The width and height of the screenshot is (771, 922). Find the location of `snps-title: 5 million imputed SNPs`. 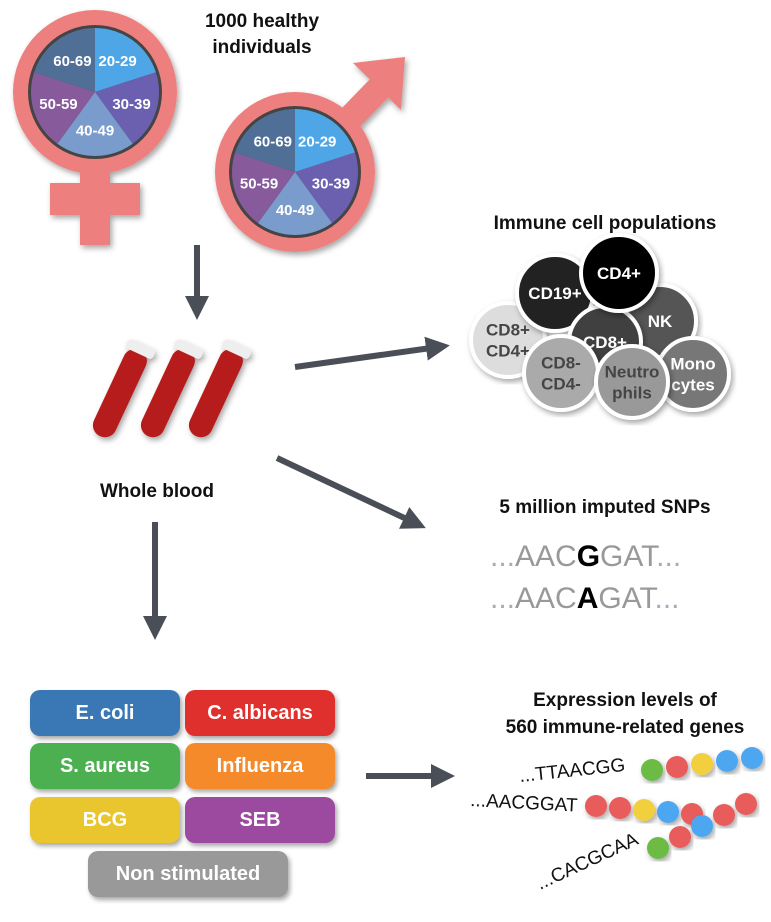

snps-title: 5 million imputed SNPs is located at coordinates (604, 507).